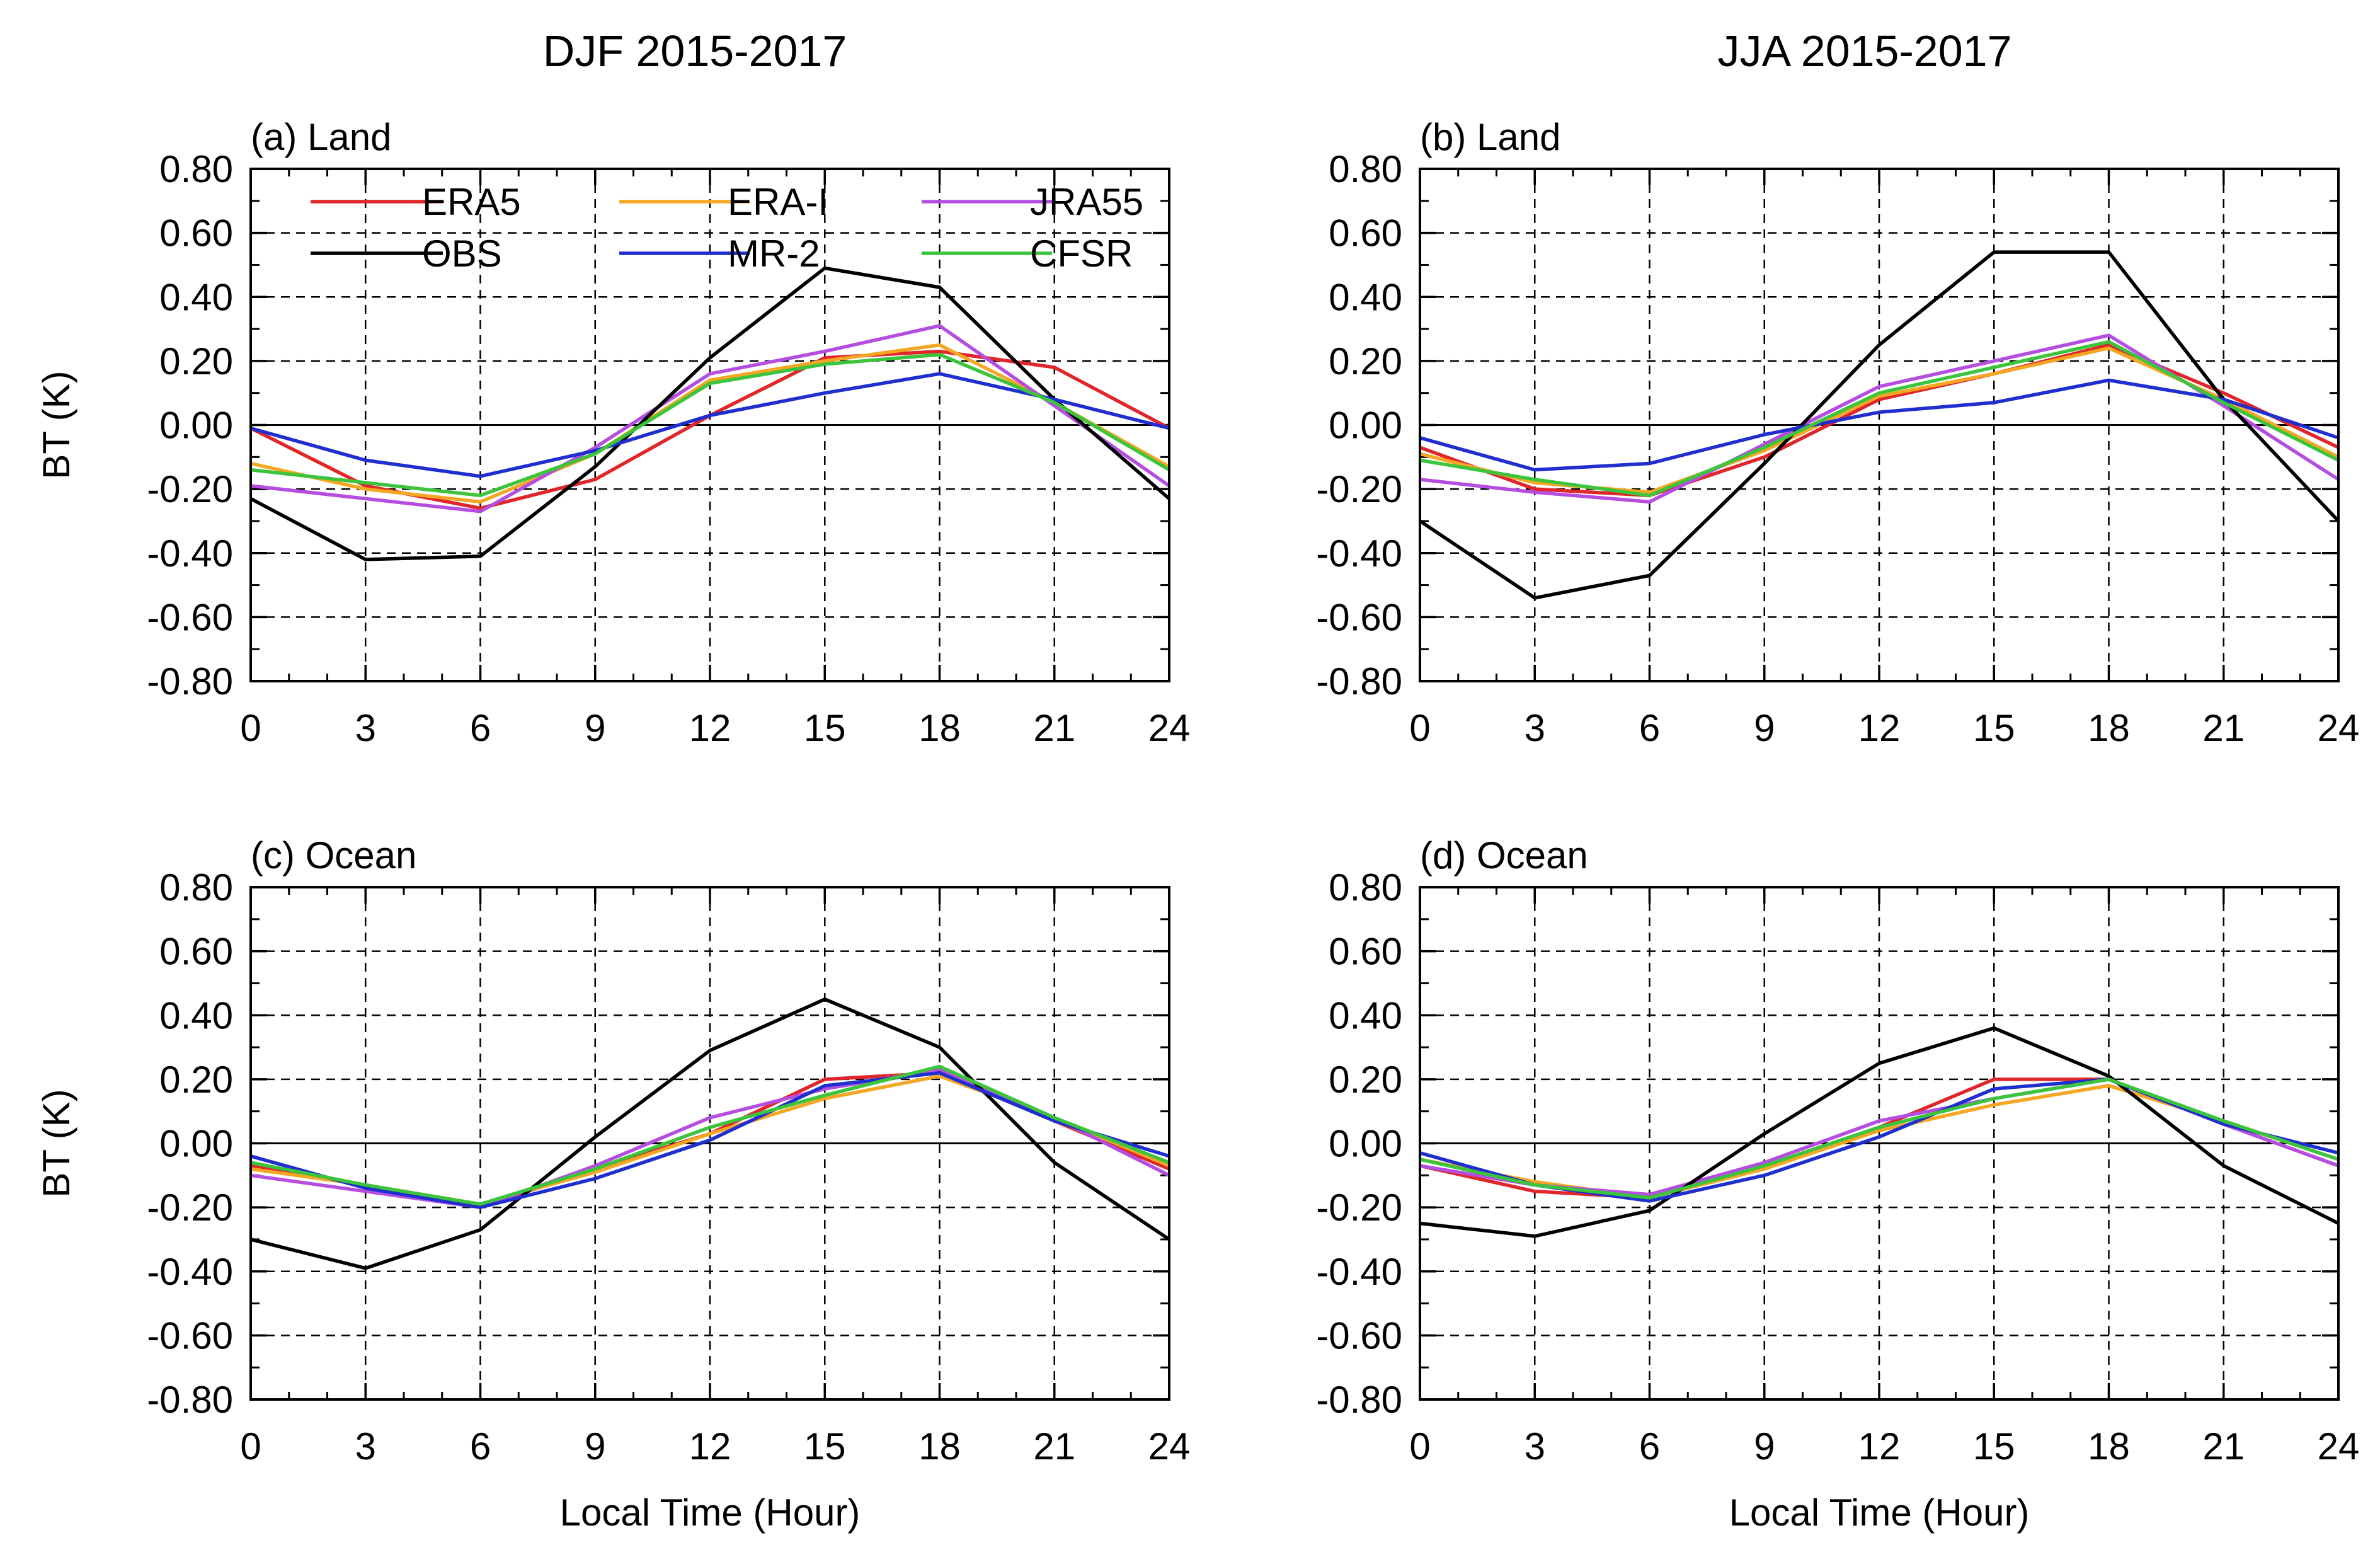 The image size is (2380, 1557). What do you see at coordinates (1504, 855) in the screenshot?
I see `panel-label: (d) Ocean` at bounding box center [1504, 855].